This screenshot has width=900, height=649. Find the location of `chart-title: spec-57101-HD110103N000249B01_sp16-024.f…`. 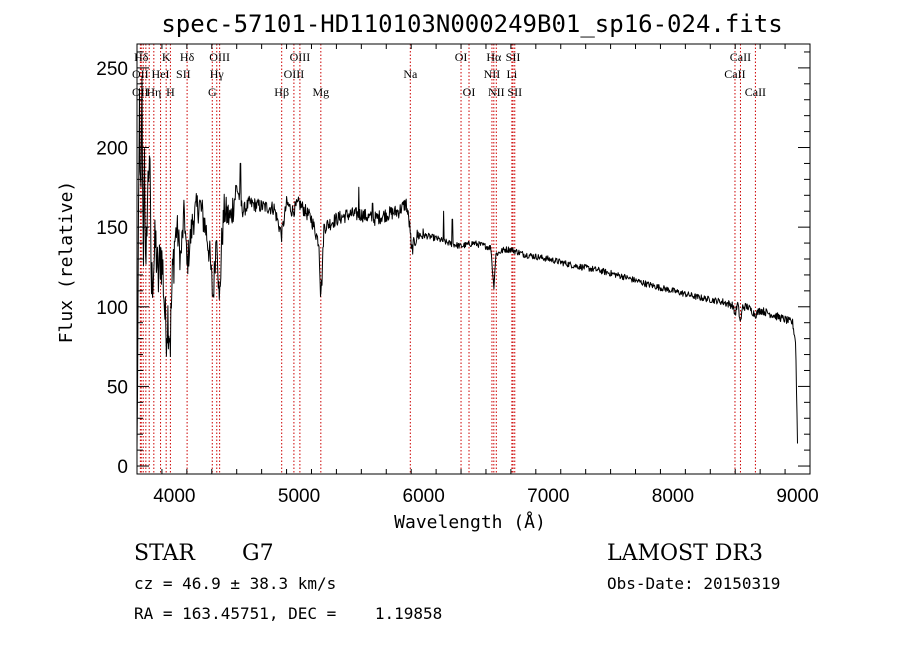

chart-title: spec-57101-HD110103N000249B01_sp16-024.f… is located at coordinates (471, 24).